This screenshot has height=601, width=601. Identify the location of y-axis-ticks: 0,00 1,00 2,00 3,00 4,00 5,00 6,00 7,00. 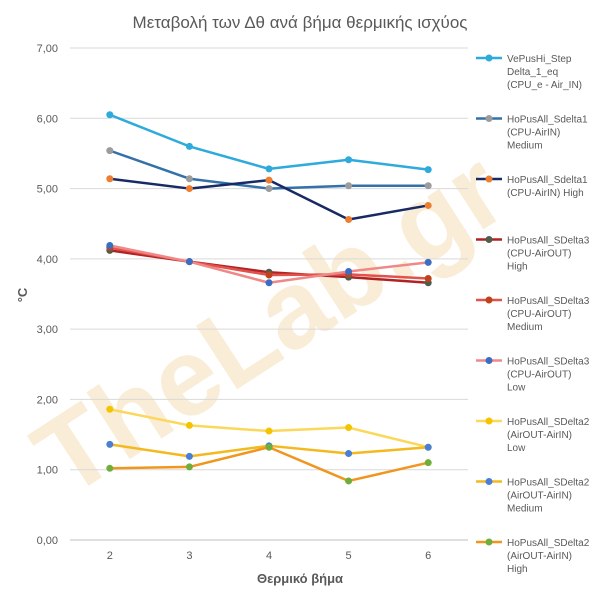
(47, 295).